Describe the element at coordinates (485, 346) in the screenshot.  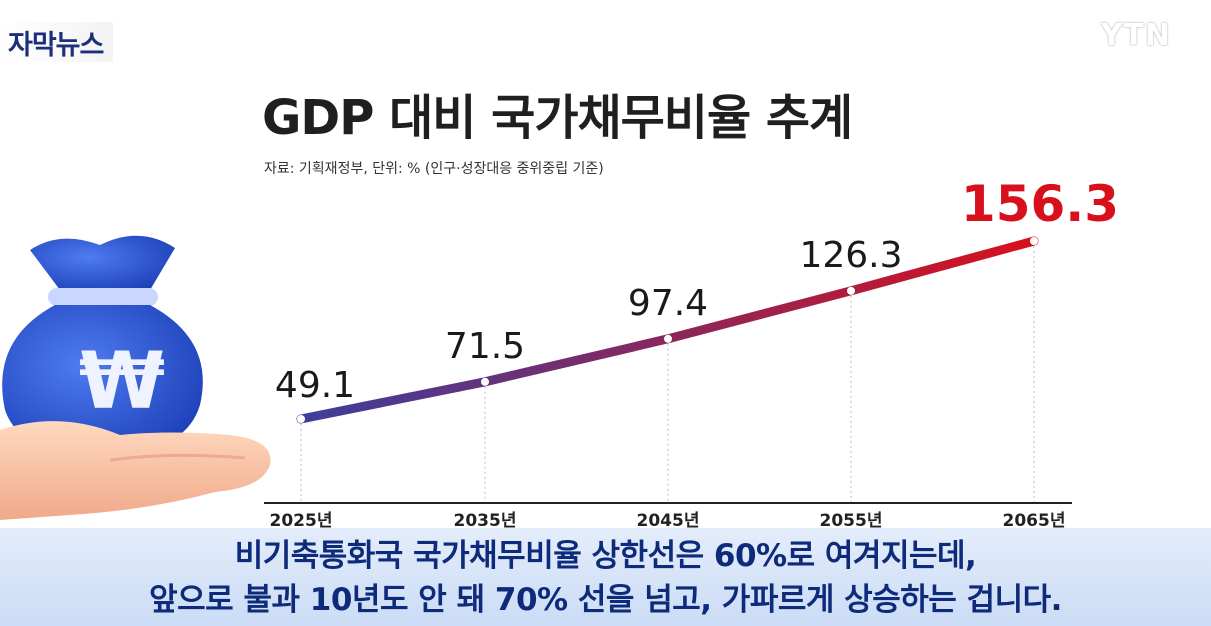
I see `data-label: 71.5` at that location.